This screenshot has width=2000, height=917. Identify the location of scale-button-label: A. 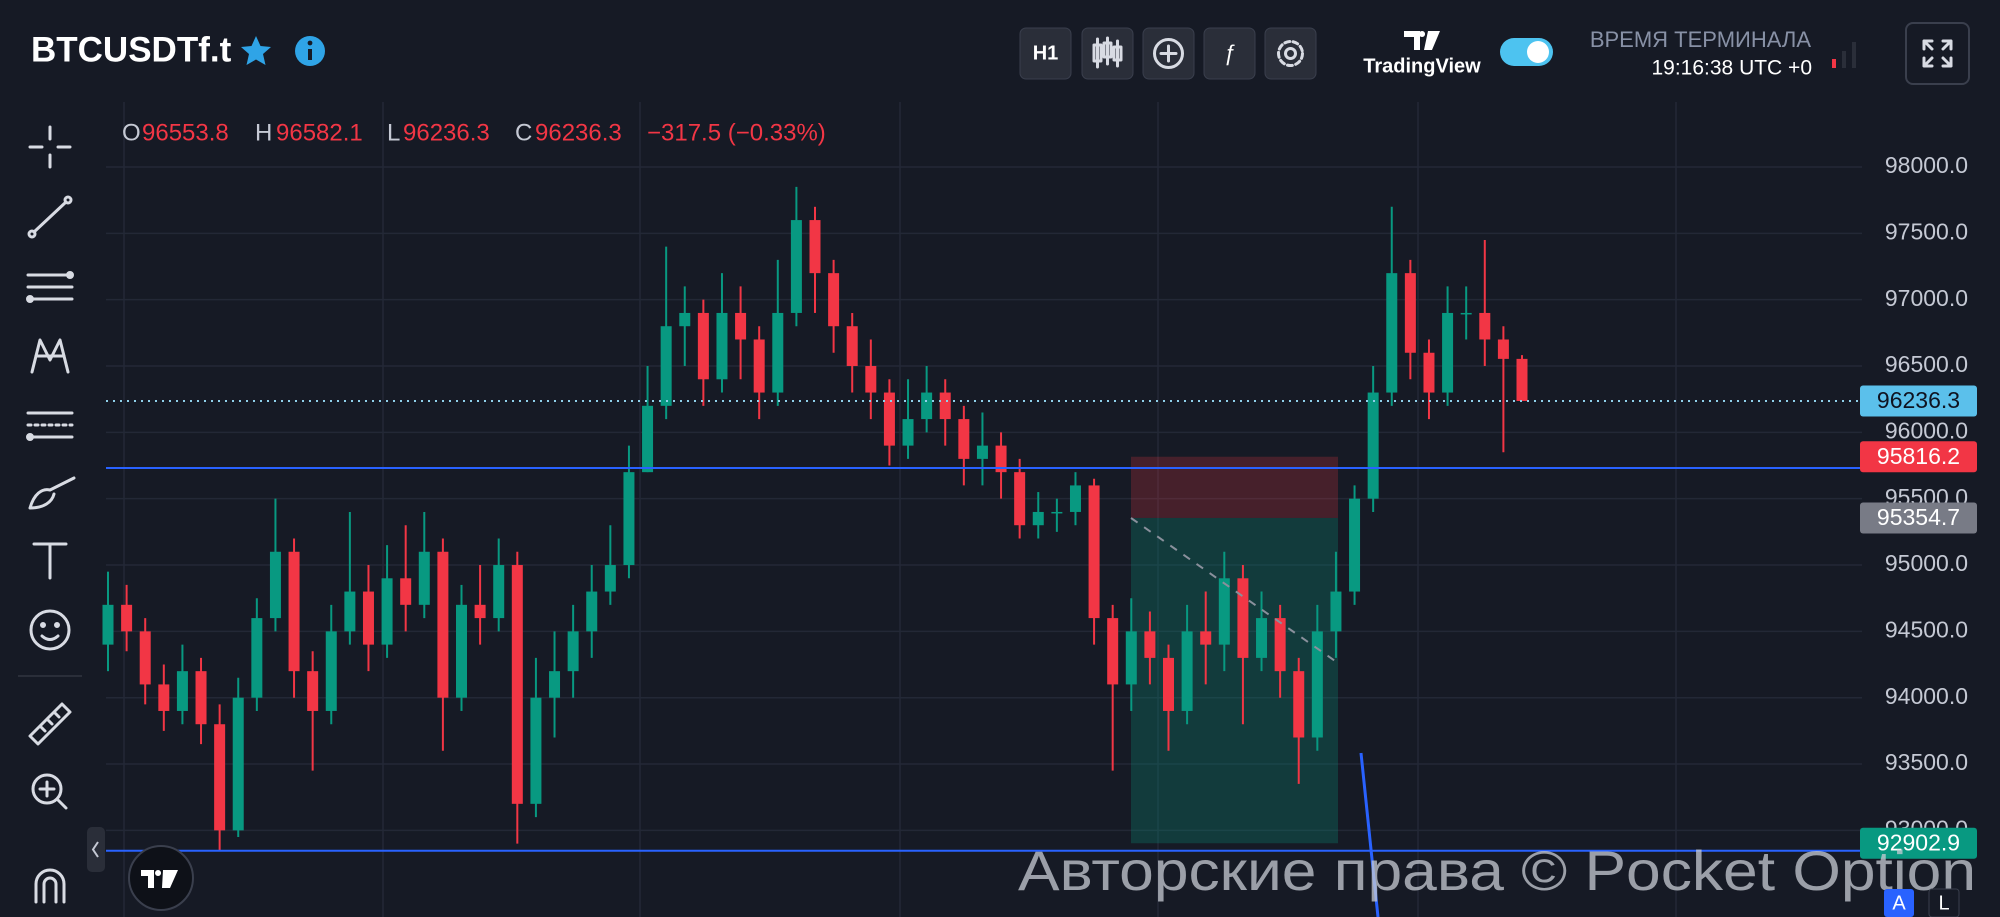
(1899, 903).